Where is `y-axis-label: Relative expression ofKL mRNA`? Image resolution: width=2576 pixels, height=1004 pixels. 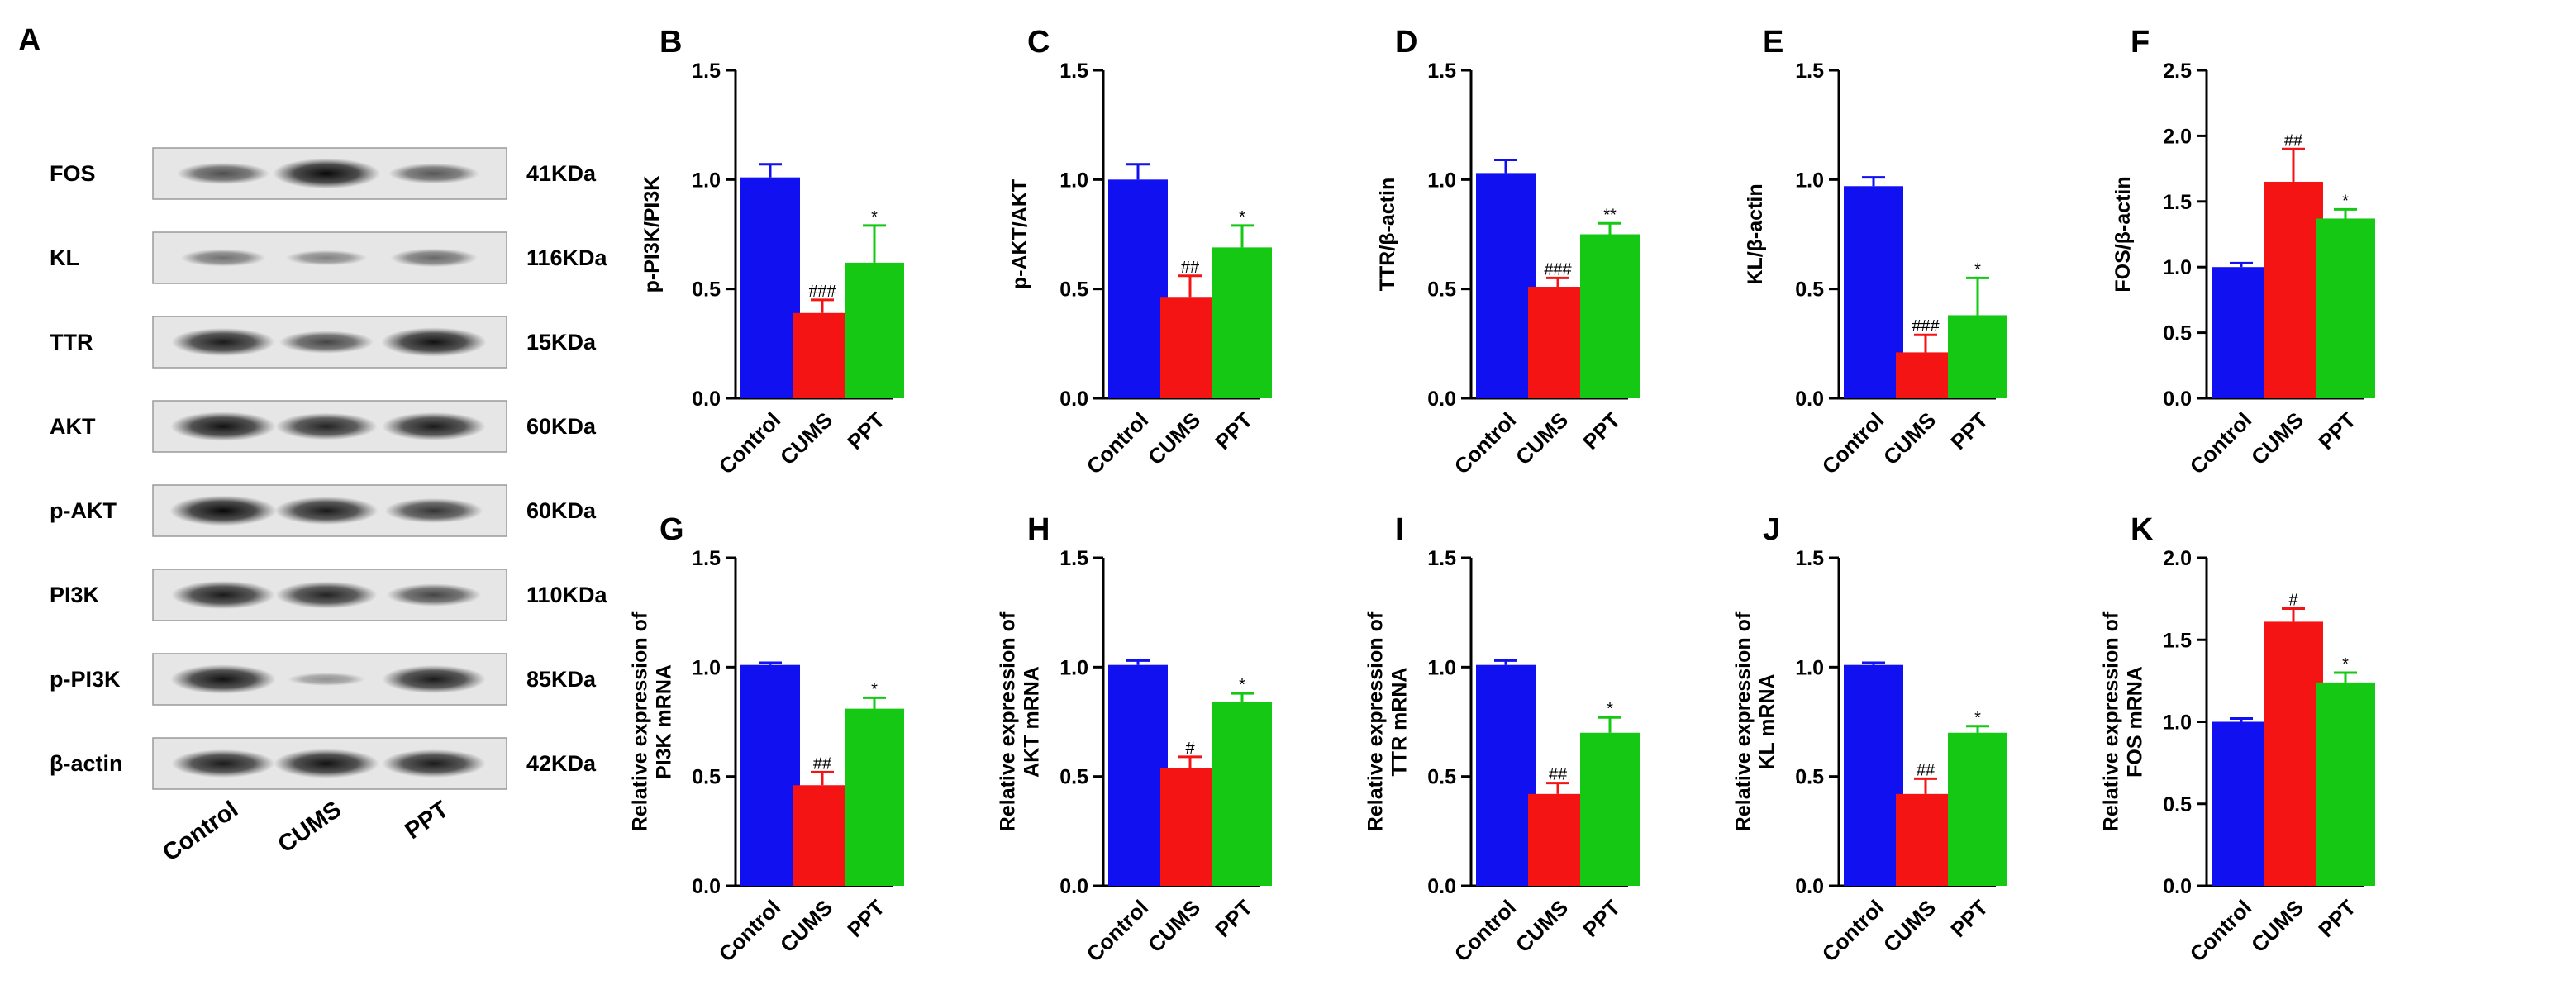 y-axis-label: Relative expression ofKL mRNA is located at coordinates (1756, 721).